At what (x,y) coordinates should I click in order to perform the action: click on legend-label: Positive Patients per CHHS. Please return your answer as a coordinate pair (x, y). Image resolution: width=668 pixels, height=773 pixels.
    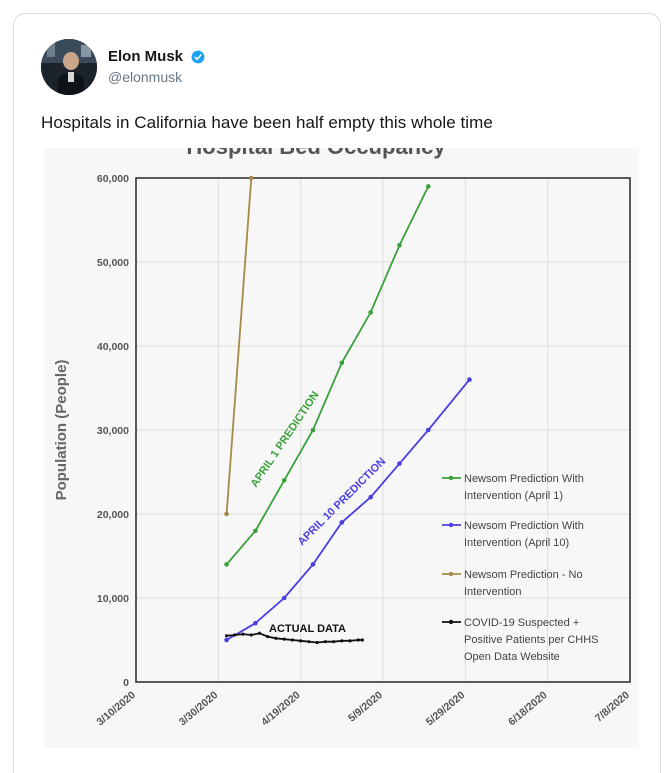
    Looking at the image, I should click on (531, 640).